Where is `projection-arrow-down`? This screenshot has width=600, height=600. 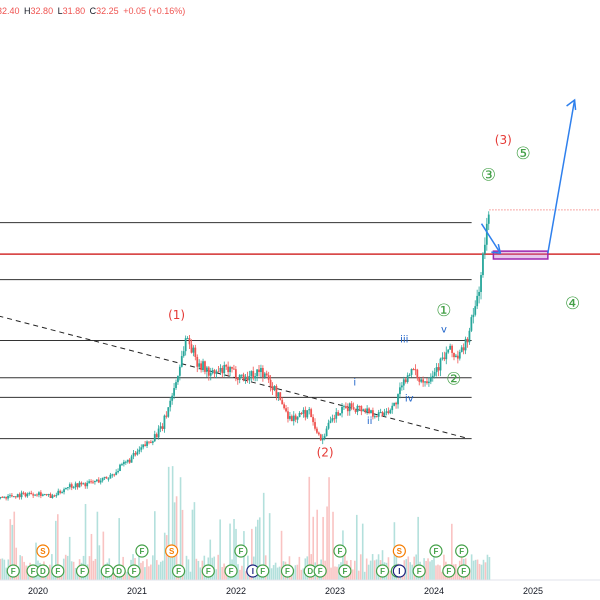 projection-arrow-down is located at coordinates (490, 238).